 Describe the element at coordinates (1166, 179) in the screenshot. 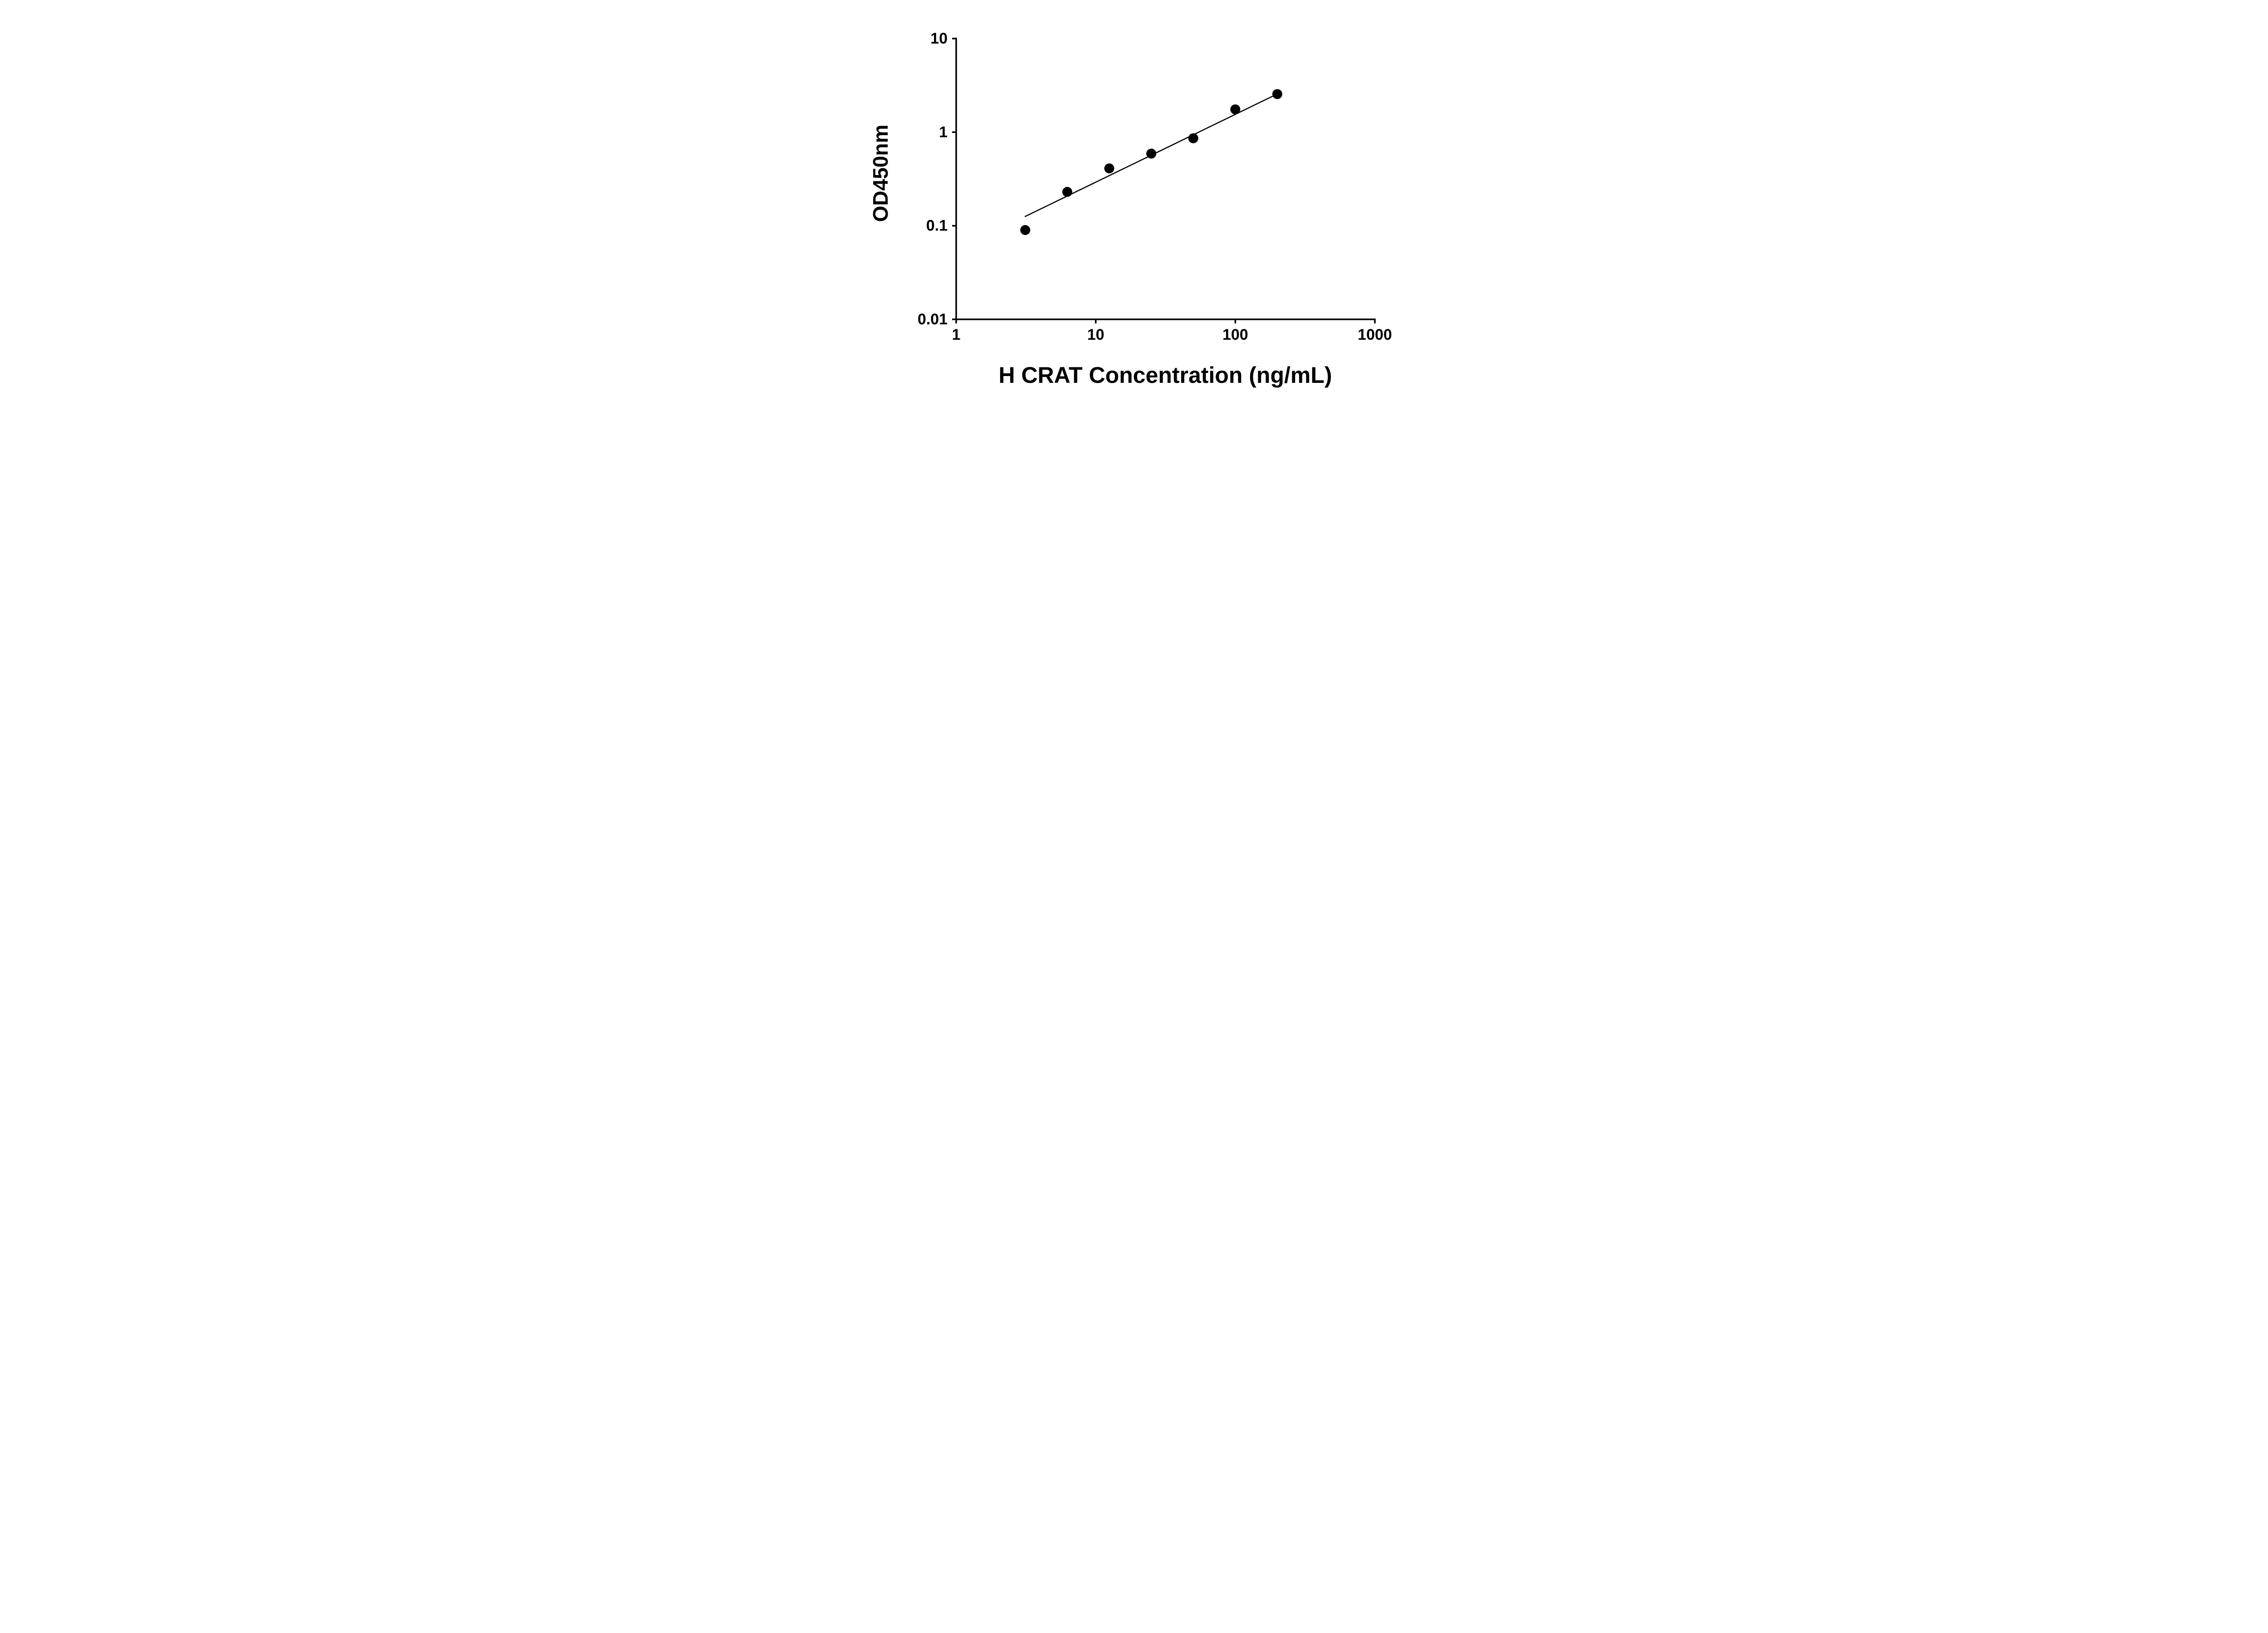

I see `axis-spine` at that location.